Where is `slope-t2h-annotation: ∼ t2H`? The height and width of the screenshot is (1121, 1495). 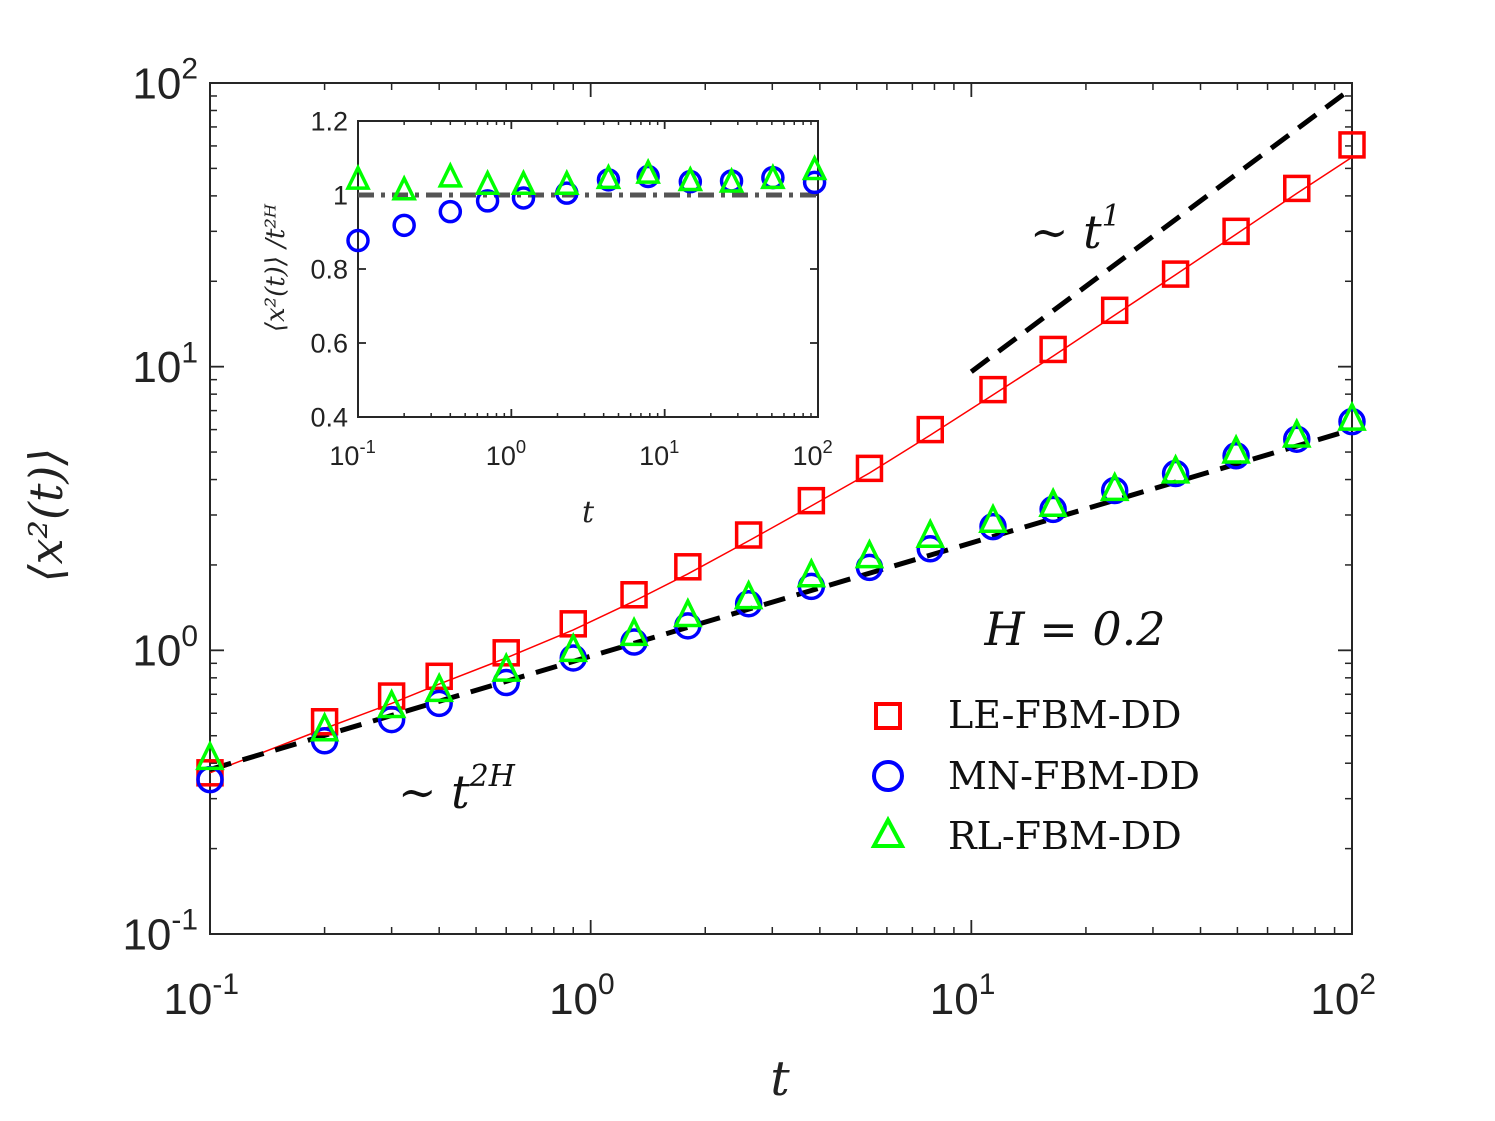 slope-t2h-annotation: ∼ t2H is located at coordinates (457, 789).